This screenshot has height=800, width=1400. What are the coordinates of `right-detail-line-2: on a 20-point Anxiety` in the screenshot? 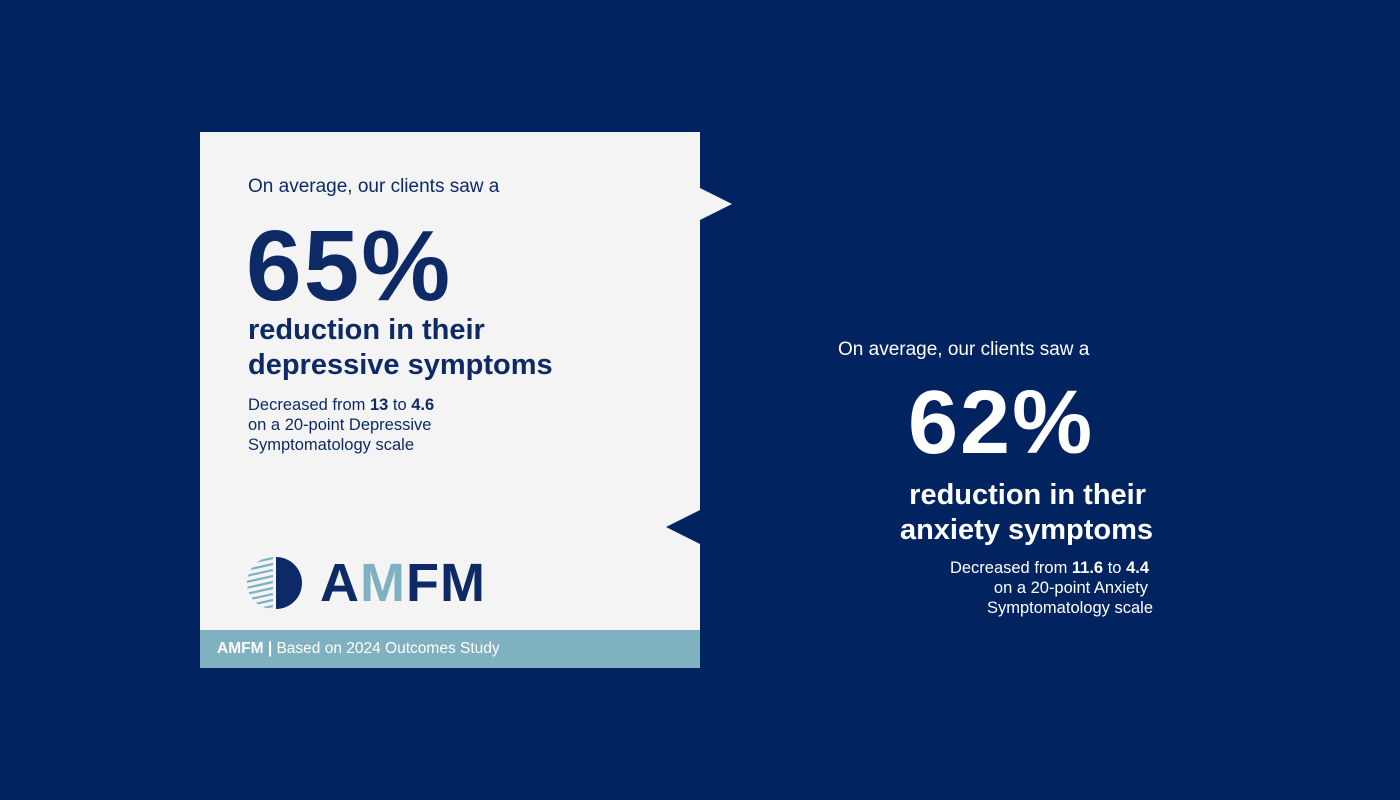 It's located at (1070, 588).